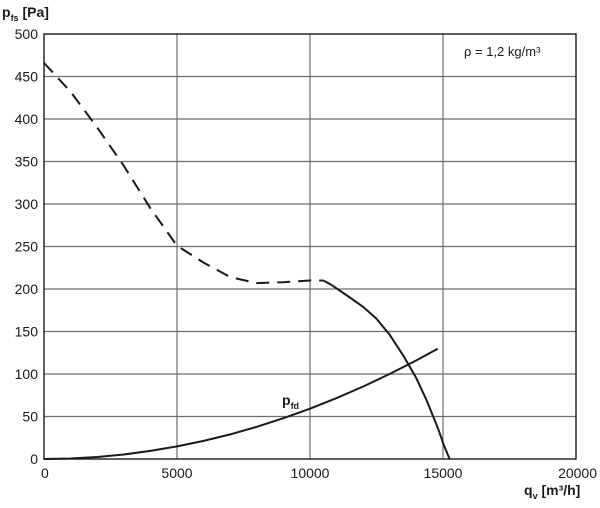 The image size is (600, 508). What do you see at coordinates (528, 490) in the screenshot?
I see `x-axis-title-main: q` at bounding box center [528, 490].